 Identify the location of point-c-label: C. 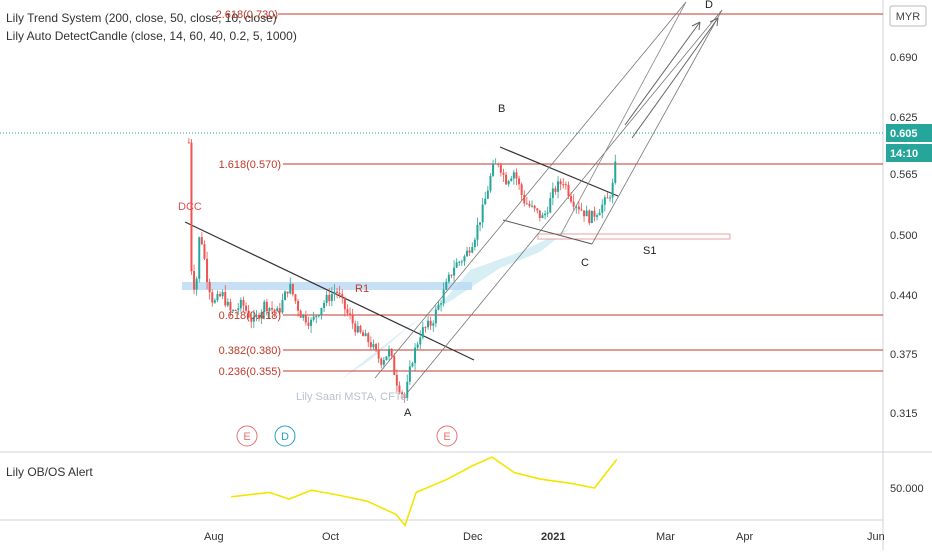
(585, 263).